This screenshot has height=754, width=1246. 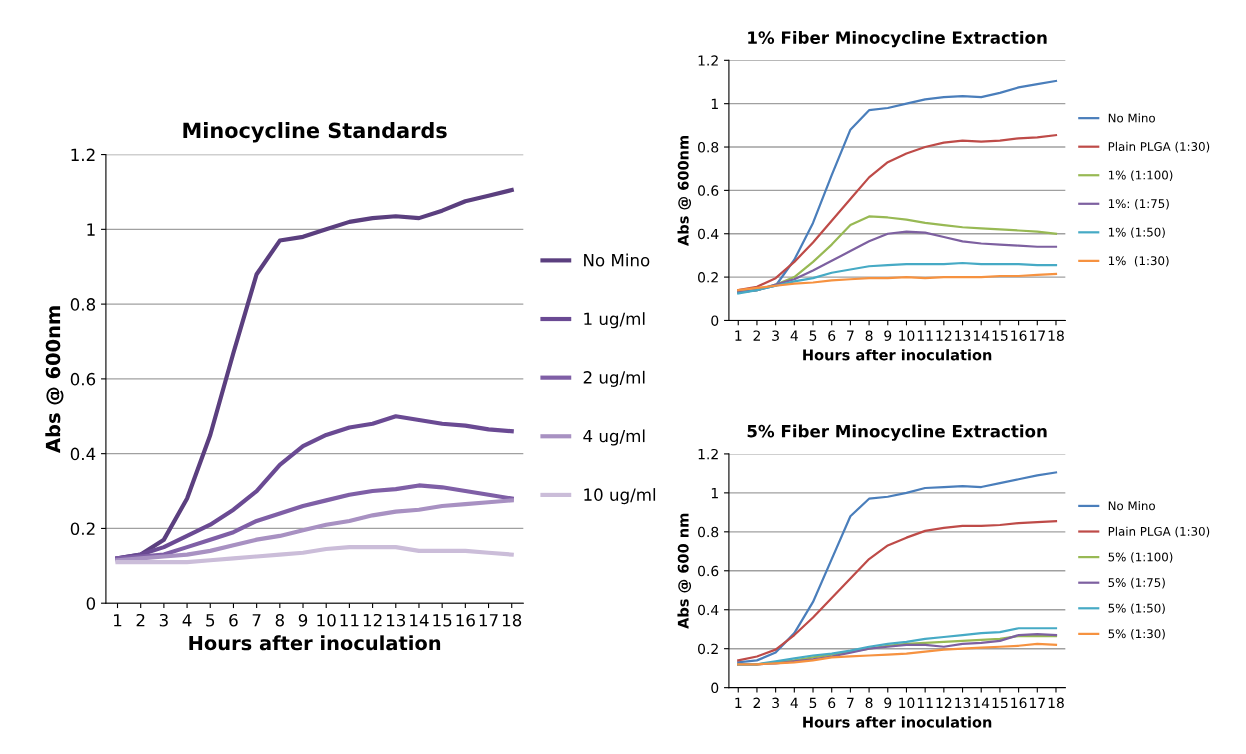 What do you see at coordinates (1138, 261) in the screenshot?
I see `legend-label: 1% (1:30)` at bounding box center [1138, 261].